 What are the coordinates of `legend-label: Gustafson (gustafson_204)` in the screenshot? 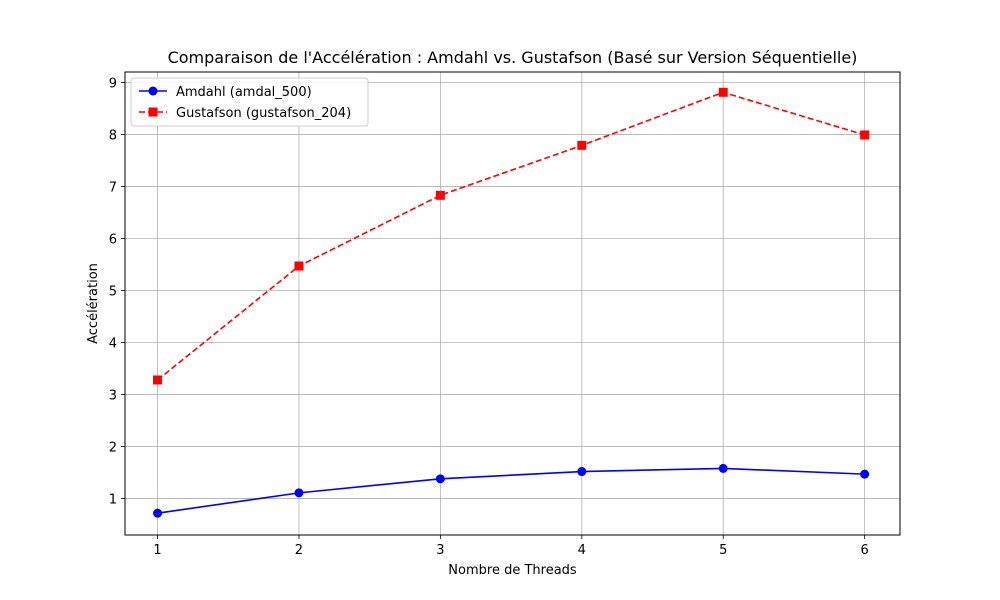 It's located at (263, 113).